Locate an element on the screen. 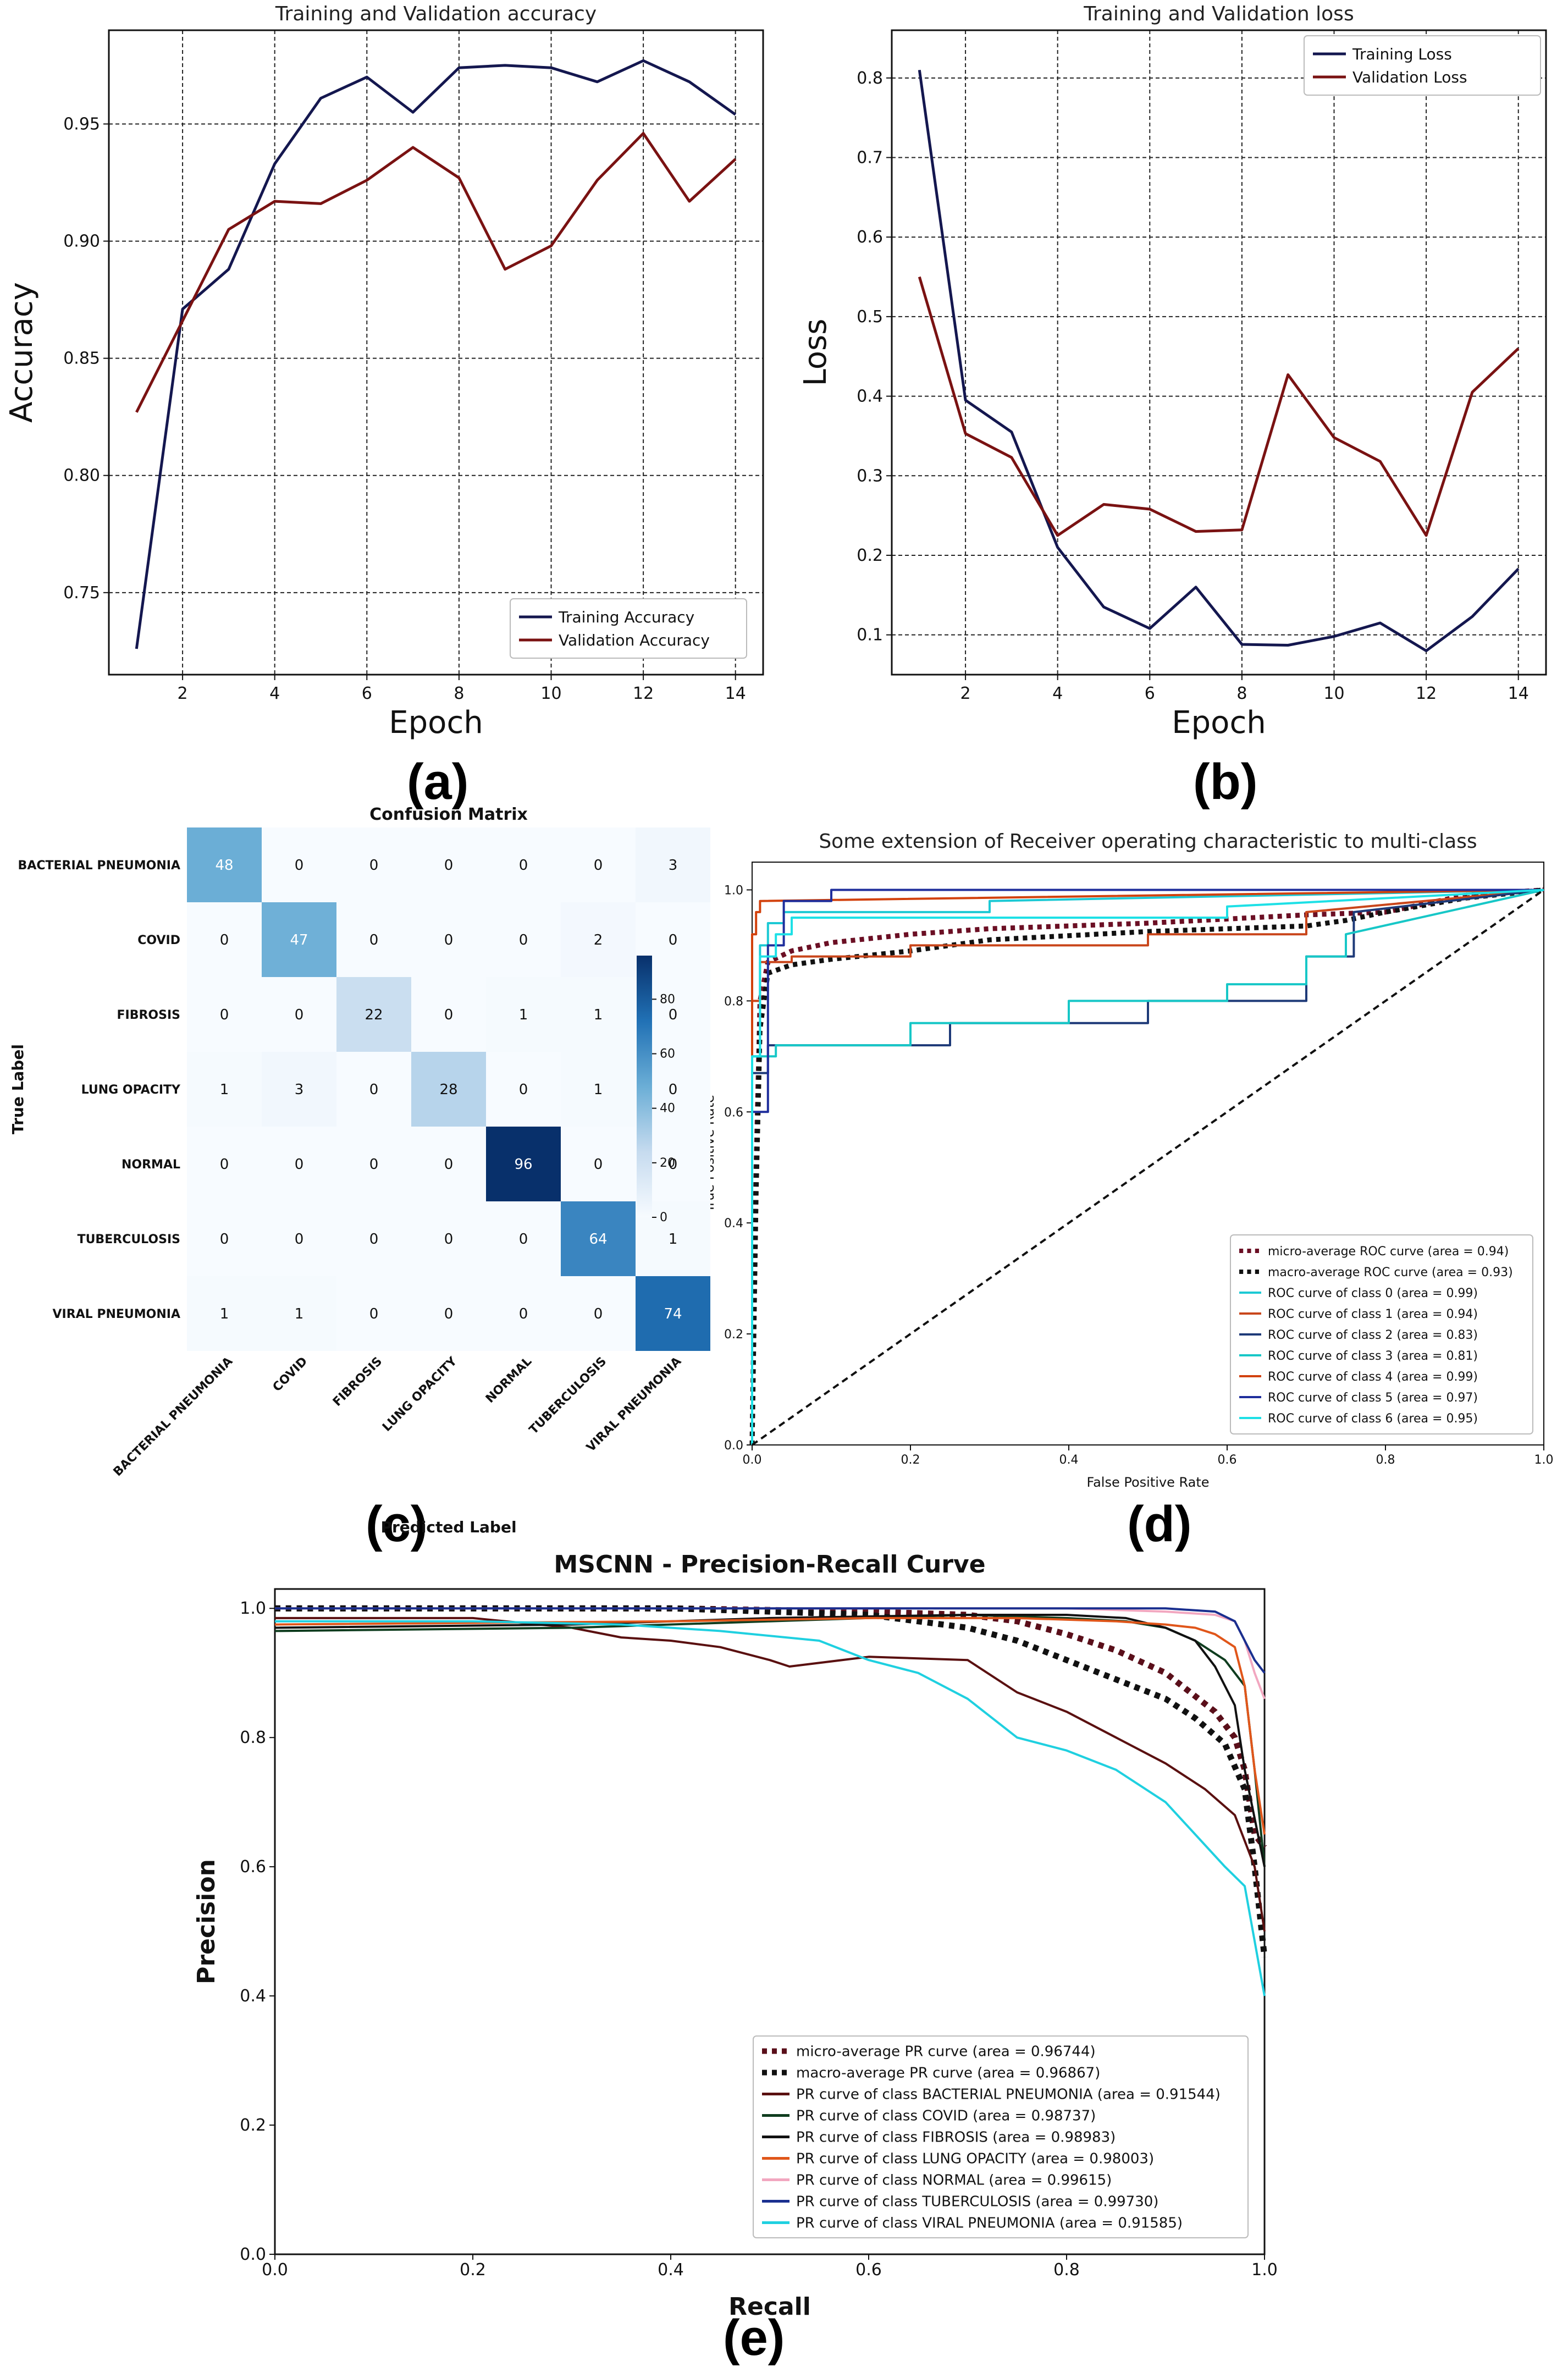 The image size is (1568, 2367). heatmap-value: 22 is located at coordinates (374, 1015).